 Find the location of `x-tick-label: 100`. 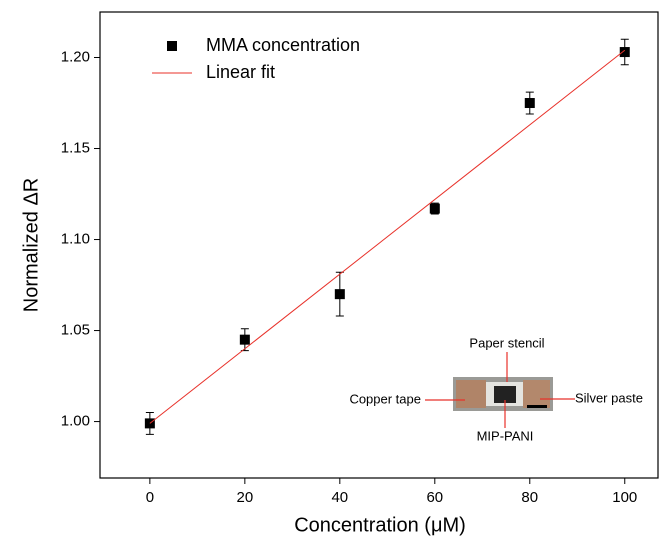

x-tick-label: 100 is located at coordinates (624, 497).